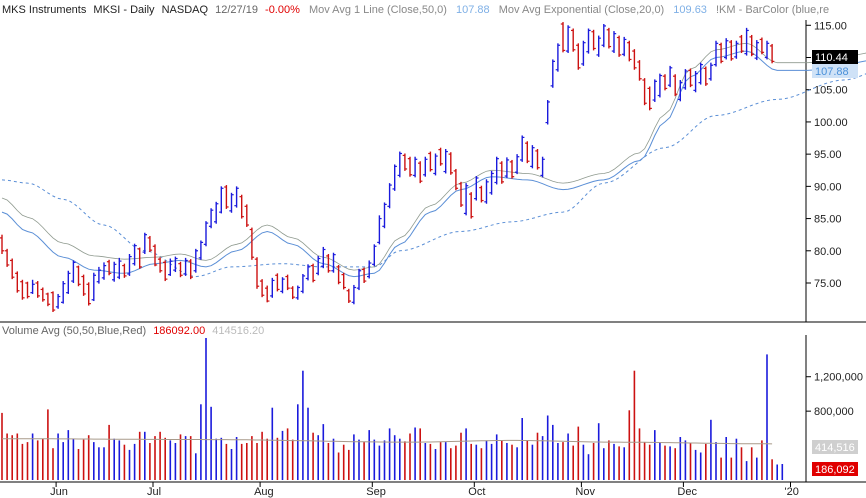 This screenshot has width=866, height=498. Describe the element at coordinates (830, 26) in the screenshot. I see `price-tick-label: 115.00` at that location.